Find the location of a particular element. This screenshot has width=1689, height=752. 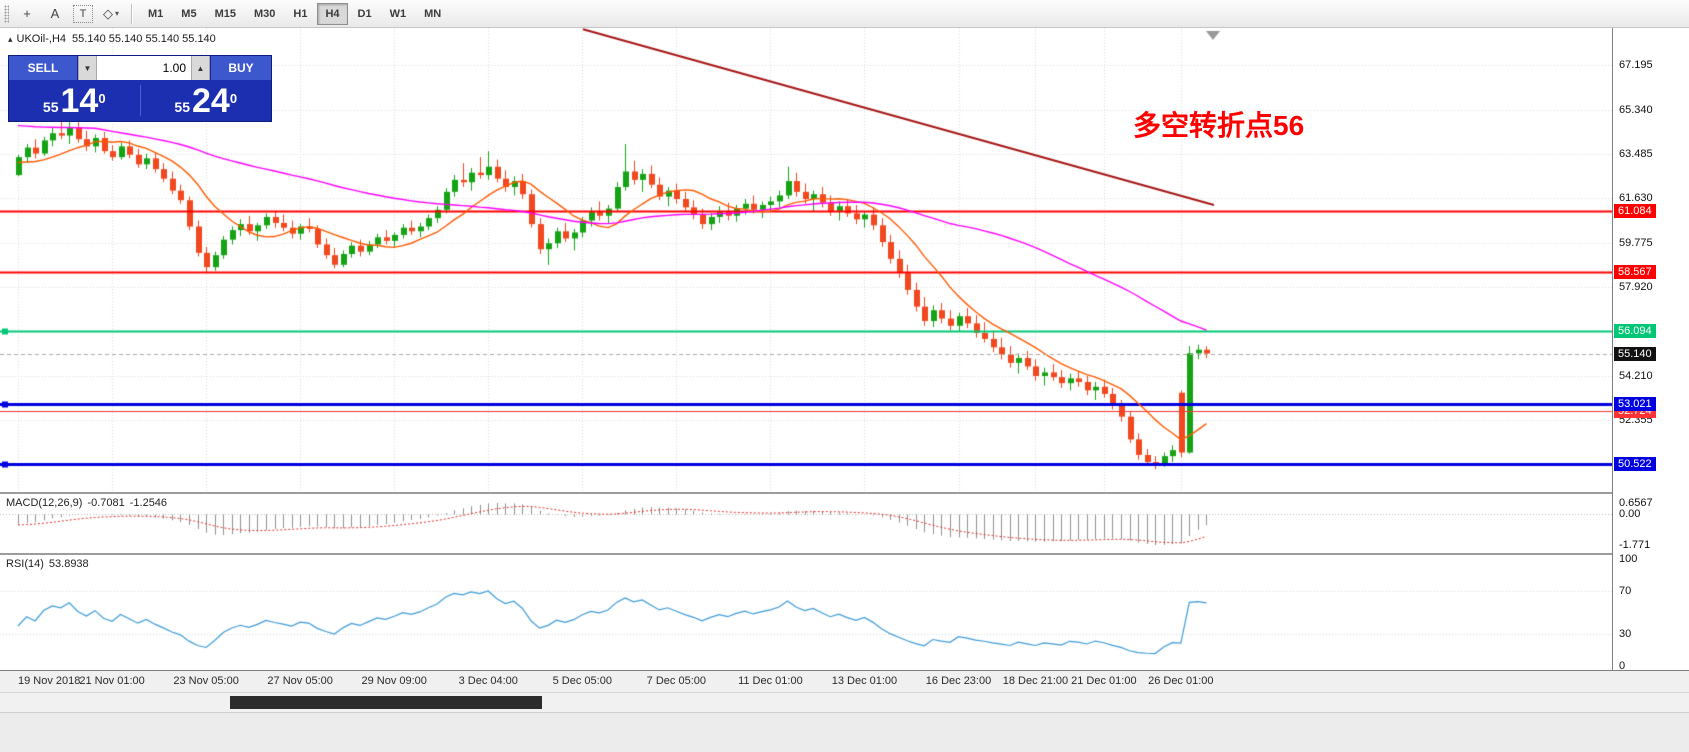

sell-price-point: 0 is located at coordinates (102, 98).